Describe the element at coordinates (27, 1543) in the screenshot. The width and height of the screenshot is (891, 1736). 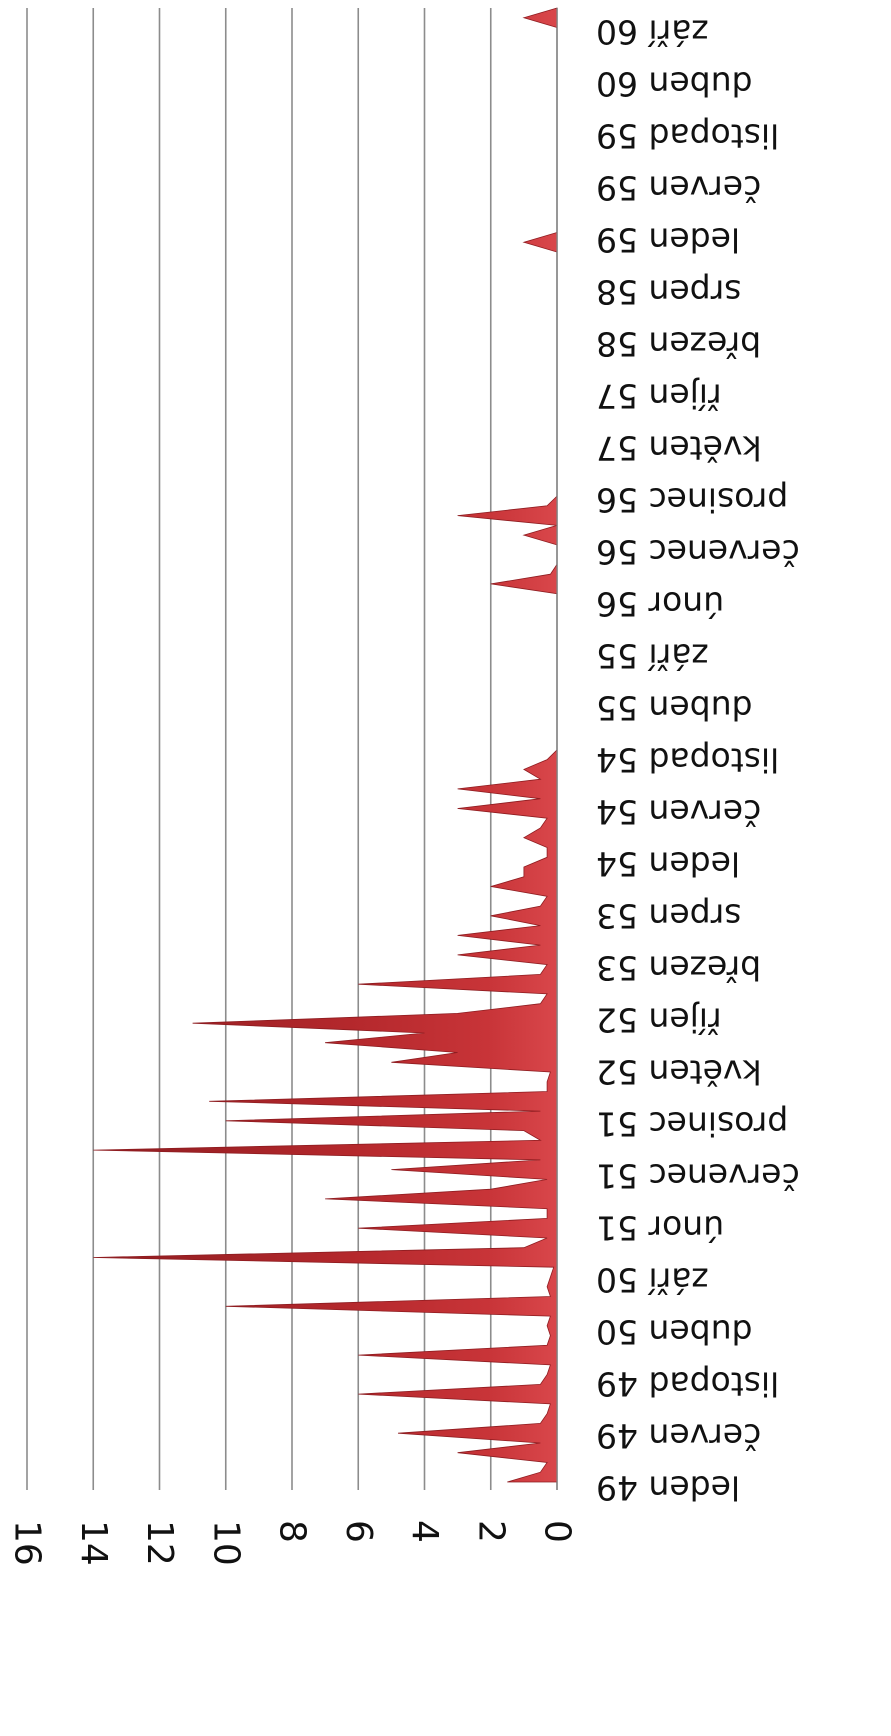
I see `value-tick-label: 16` at that location.